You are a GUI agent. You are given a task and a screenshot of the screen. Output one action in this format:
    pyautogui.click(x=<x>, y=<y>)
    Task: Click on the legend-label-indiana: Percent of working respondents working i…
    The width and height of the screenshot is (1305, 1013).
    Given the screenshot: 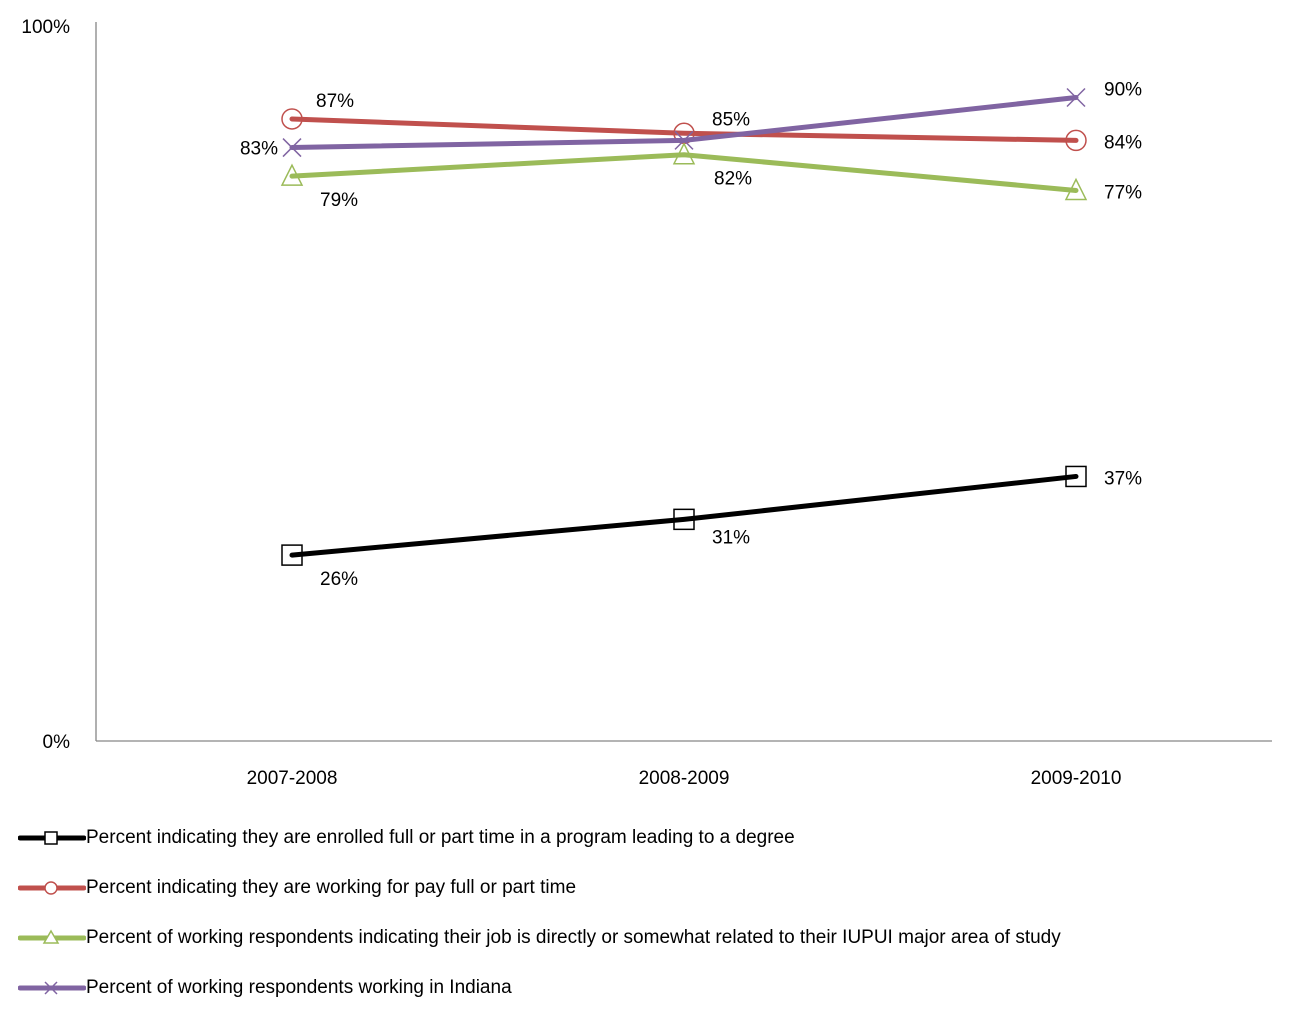 What is the action you would take?
    pyautogui.click(x=299, y=987)
    